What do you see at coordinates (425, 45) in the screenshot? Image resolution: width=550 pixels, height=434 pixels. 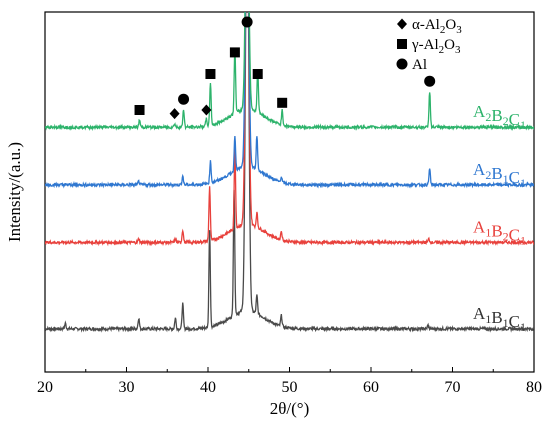 I see `legend-text-part: γ-Al` at bounding box center [425, 45].